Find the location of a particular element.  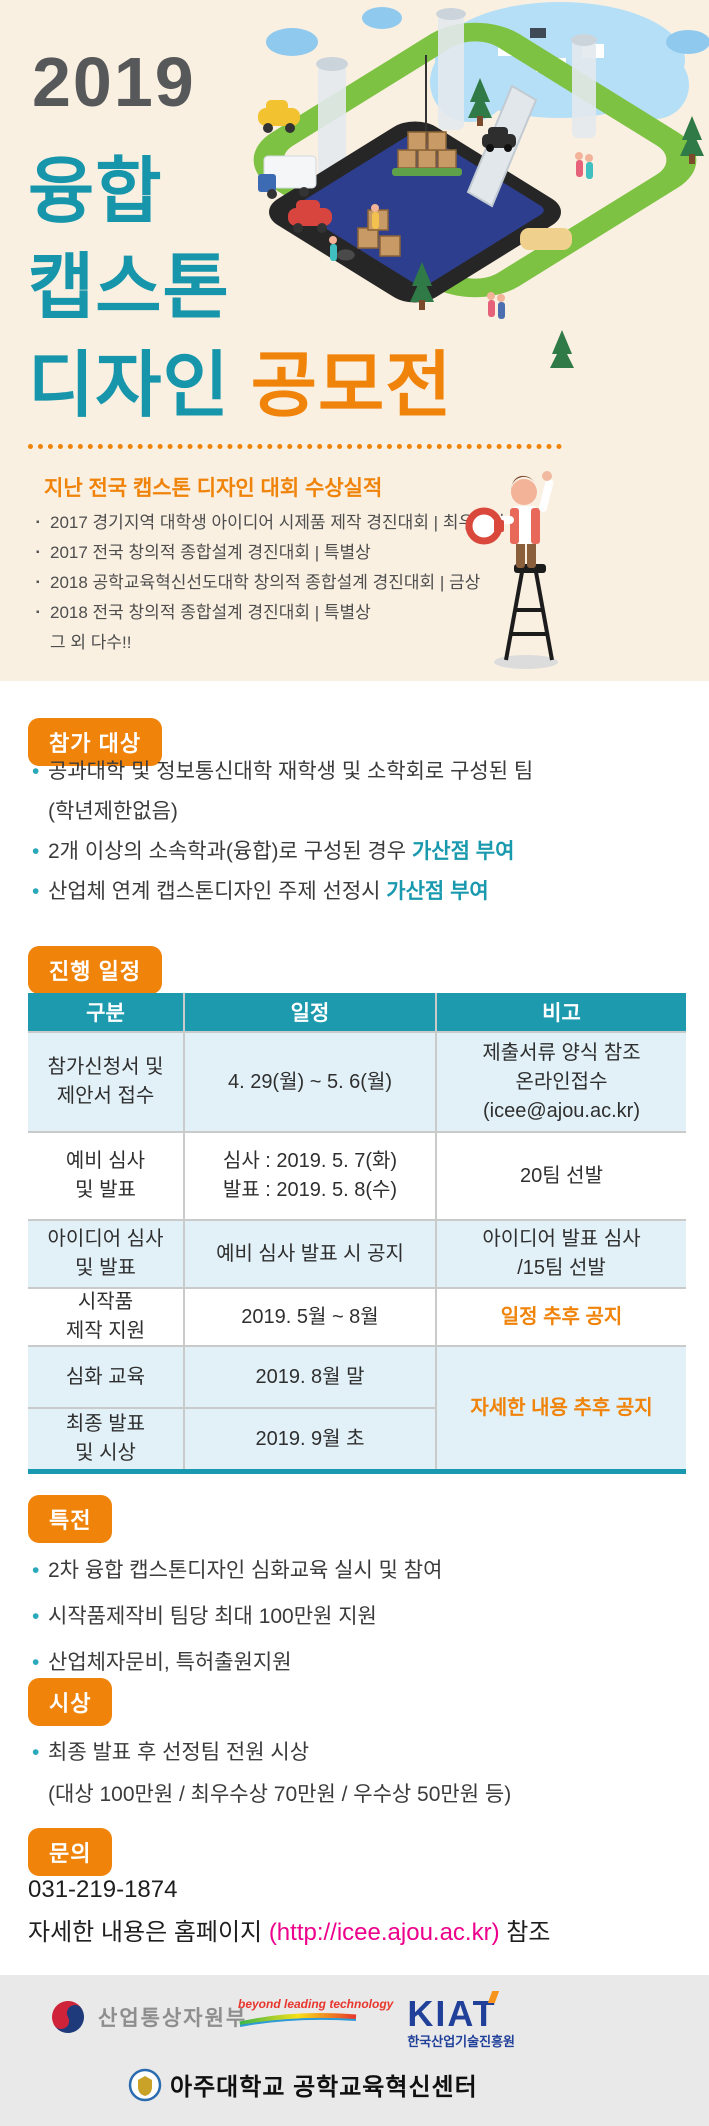

table-cell: 아이디어 발표 심사 /15팀 선발 is located at coordinates (561, 1254).